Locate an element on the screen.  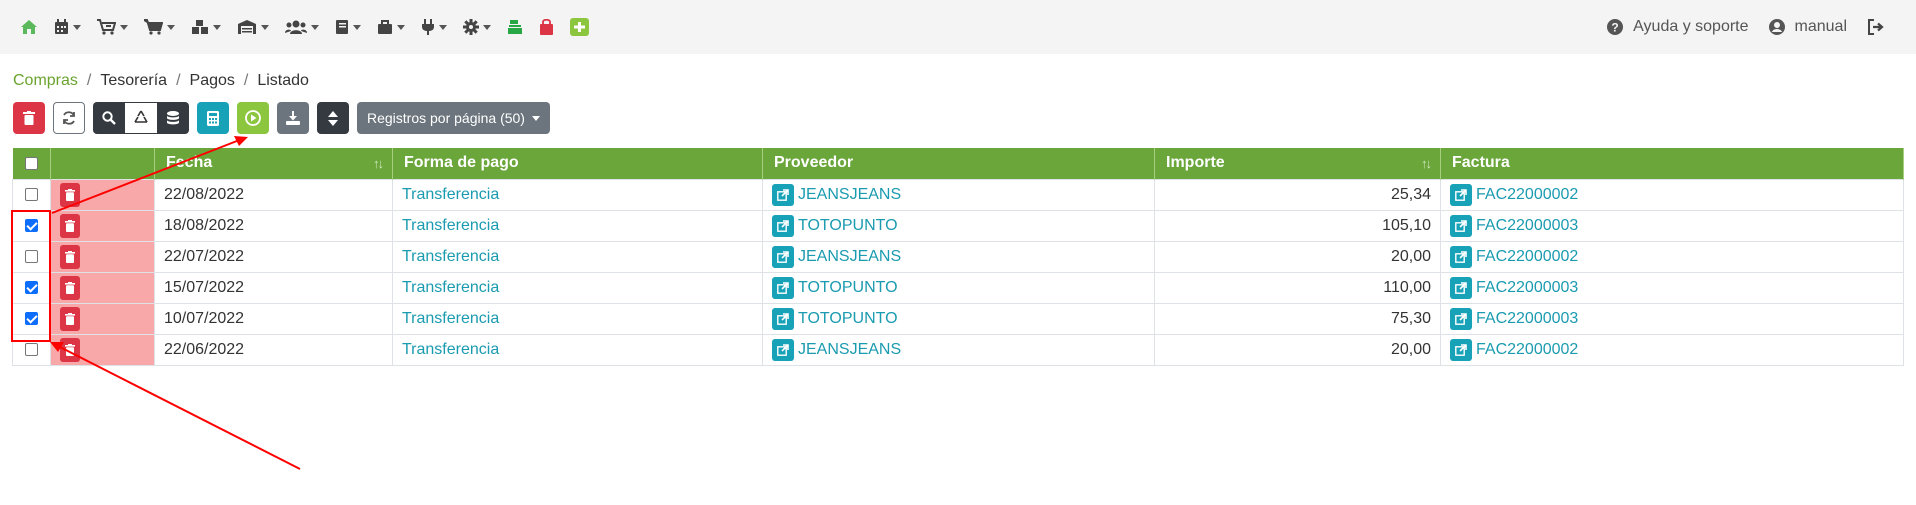
cell-importe: 25,34 is located at coordinates (1297, 194).